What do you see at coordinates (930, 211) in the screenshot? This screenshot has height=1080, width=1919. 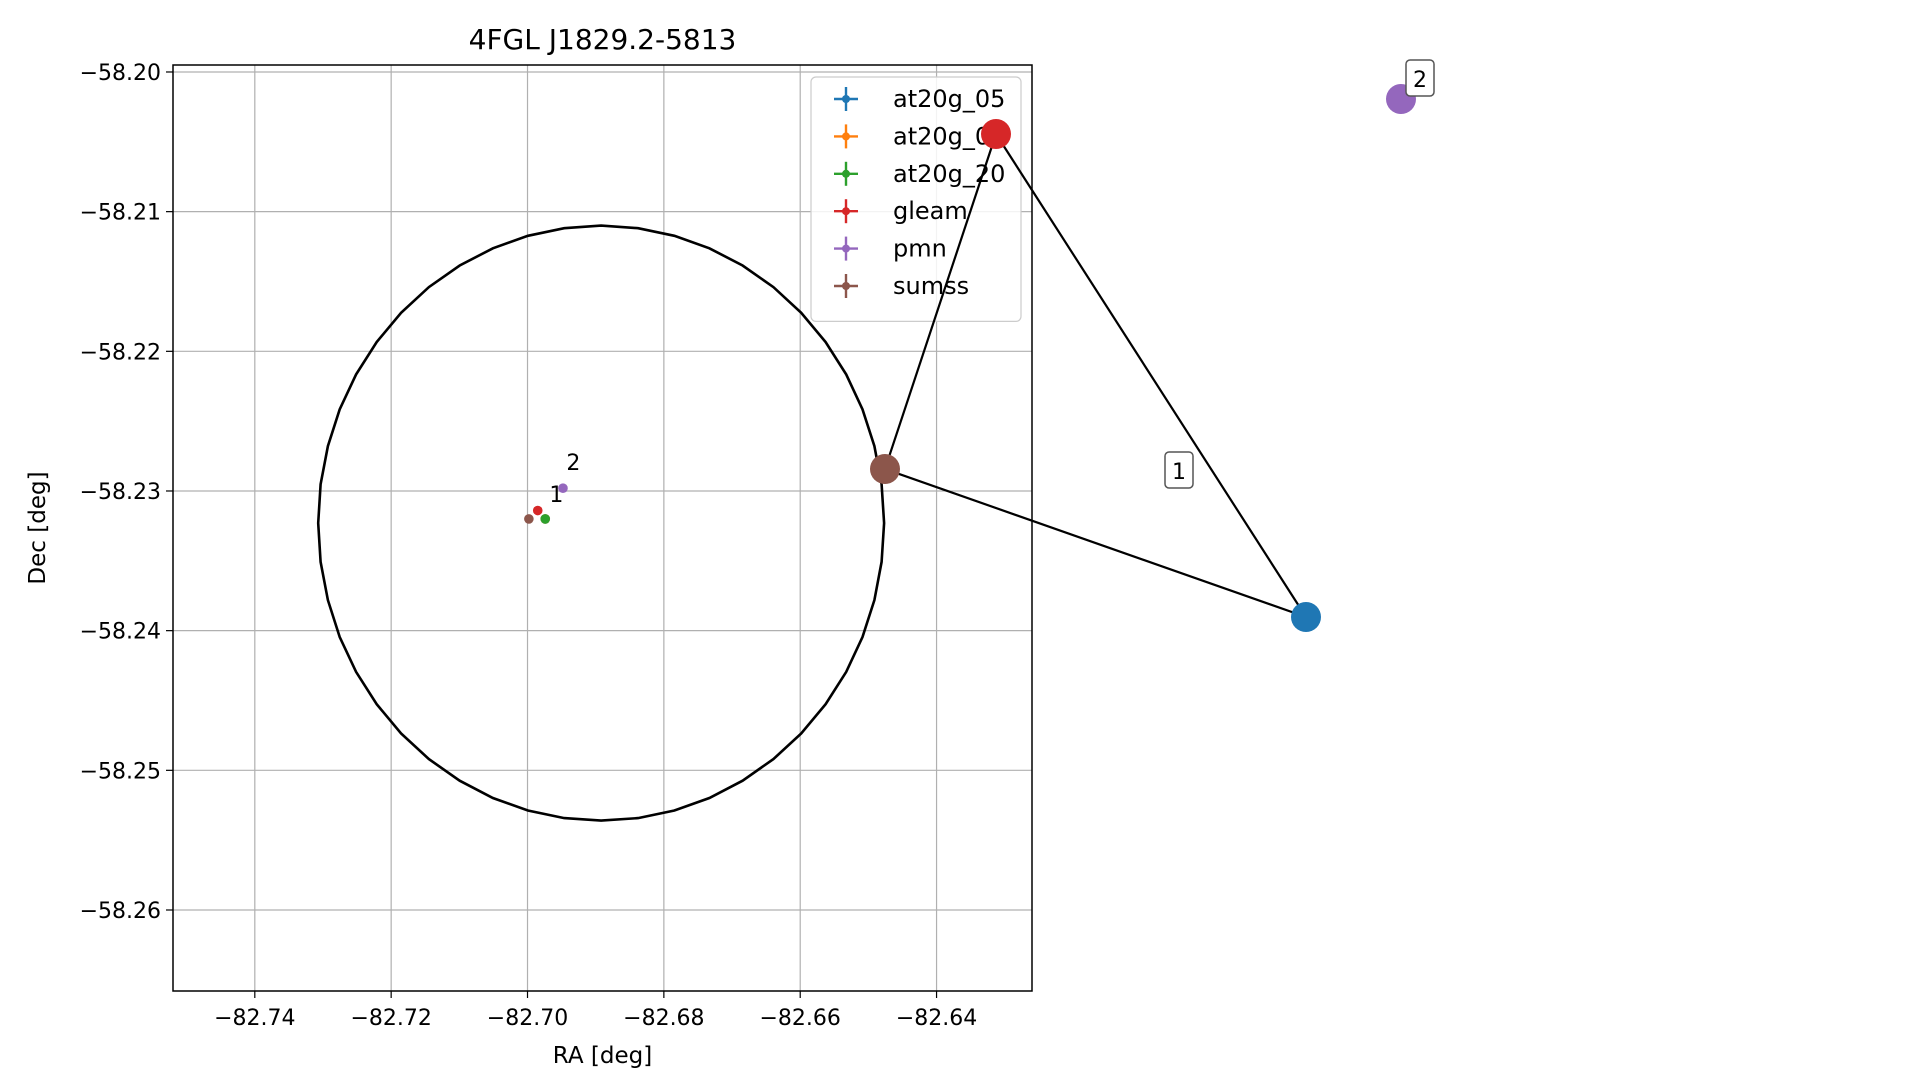 I see `legend-label-gleam: gleam` at bounding box center [930, 211].